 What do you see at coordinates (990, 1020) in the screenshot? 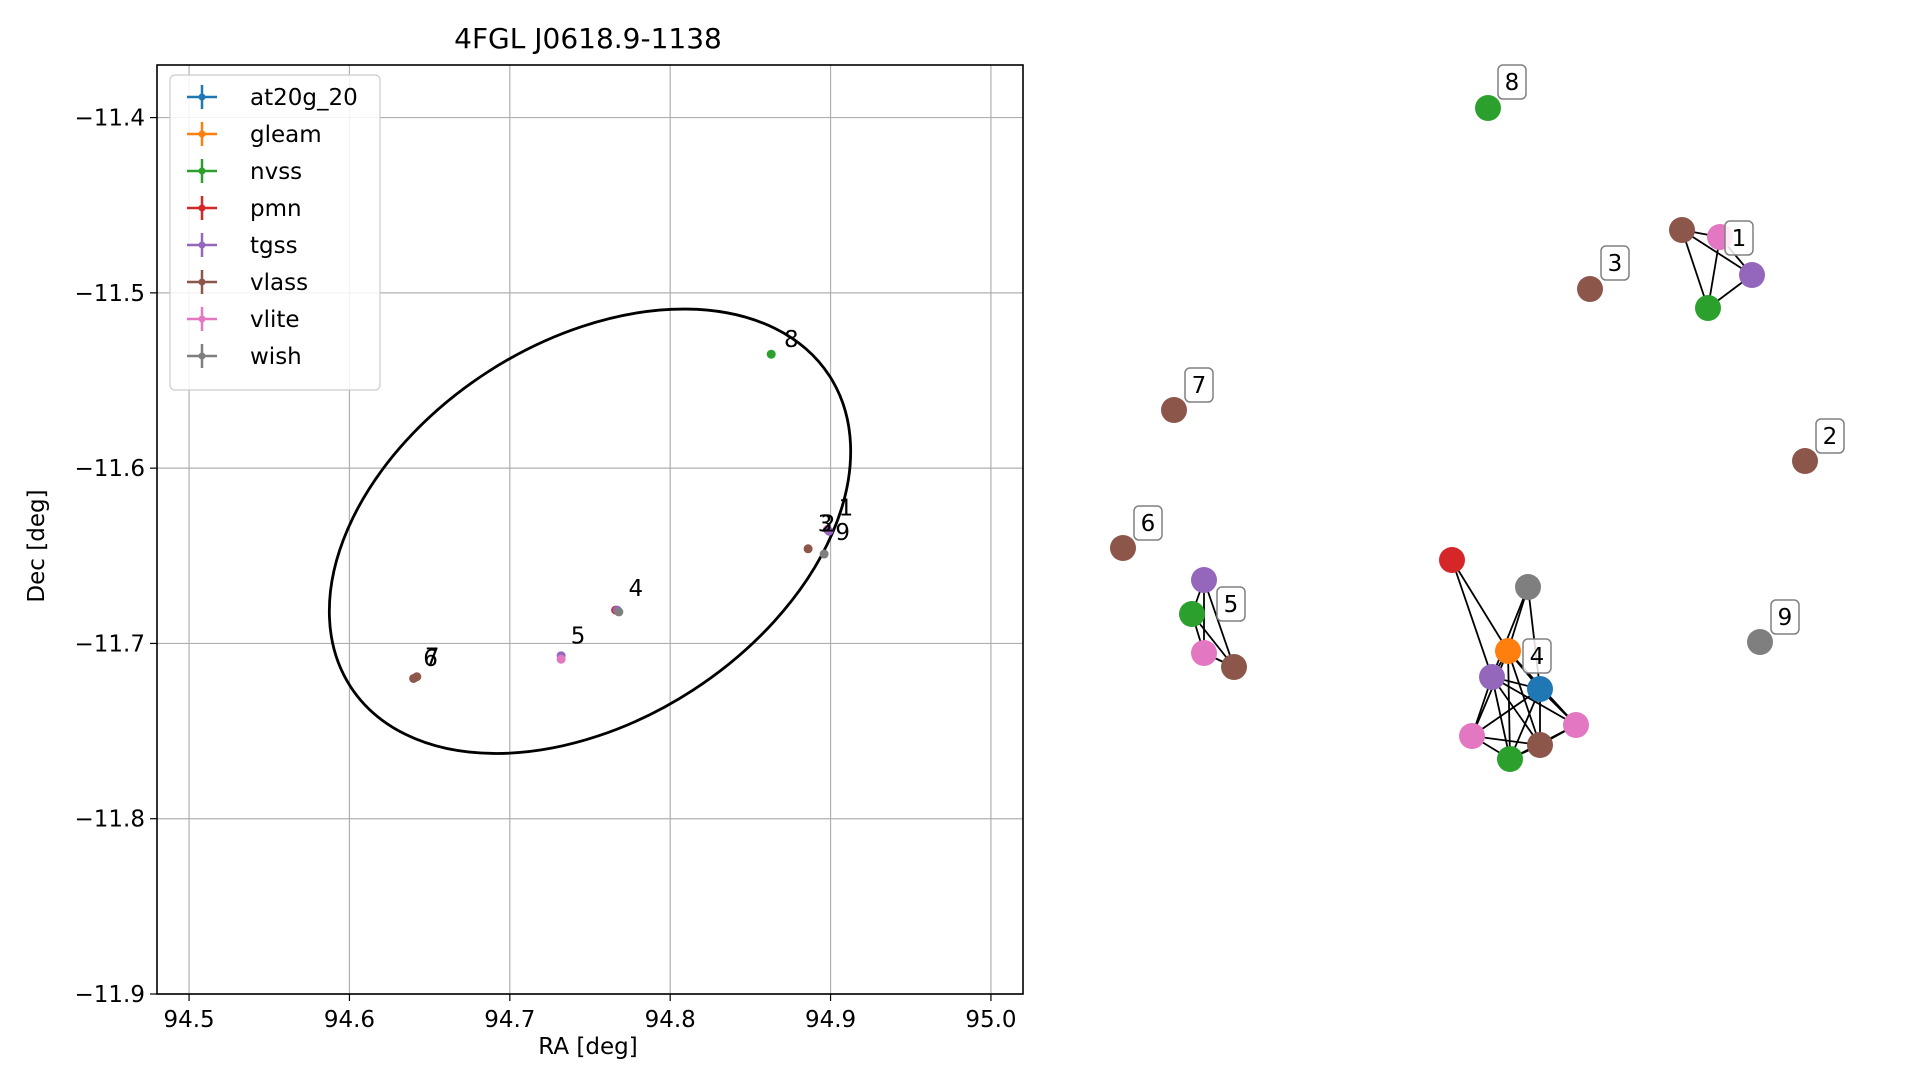
I see `x-tick-label: 95.0` at bounding box center [990, 1020].